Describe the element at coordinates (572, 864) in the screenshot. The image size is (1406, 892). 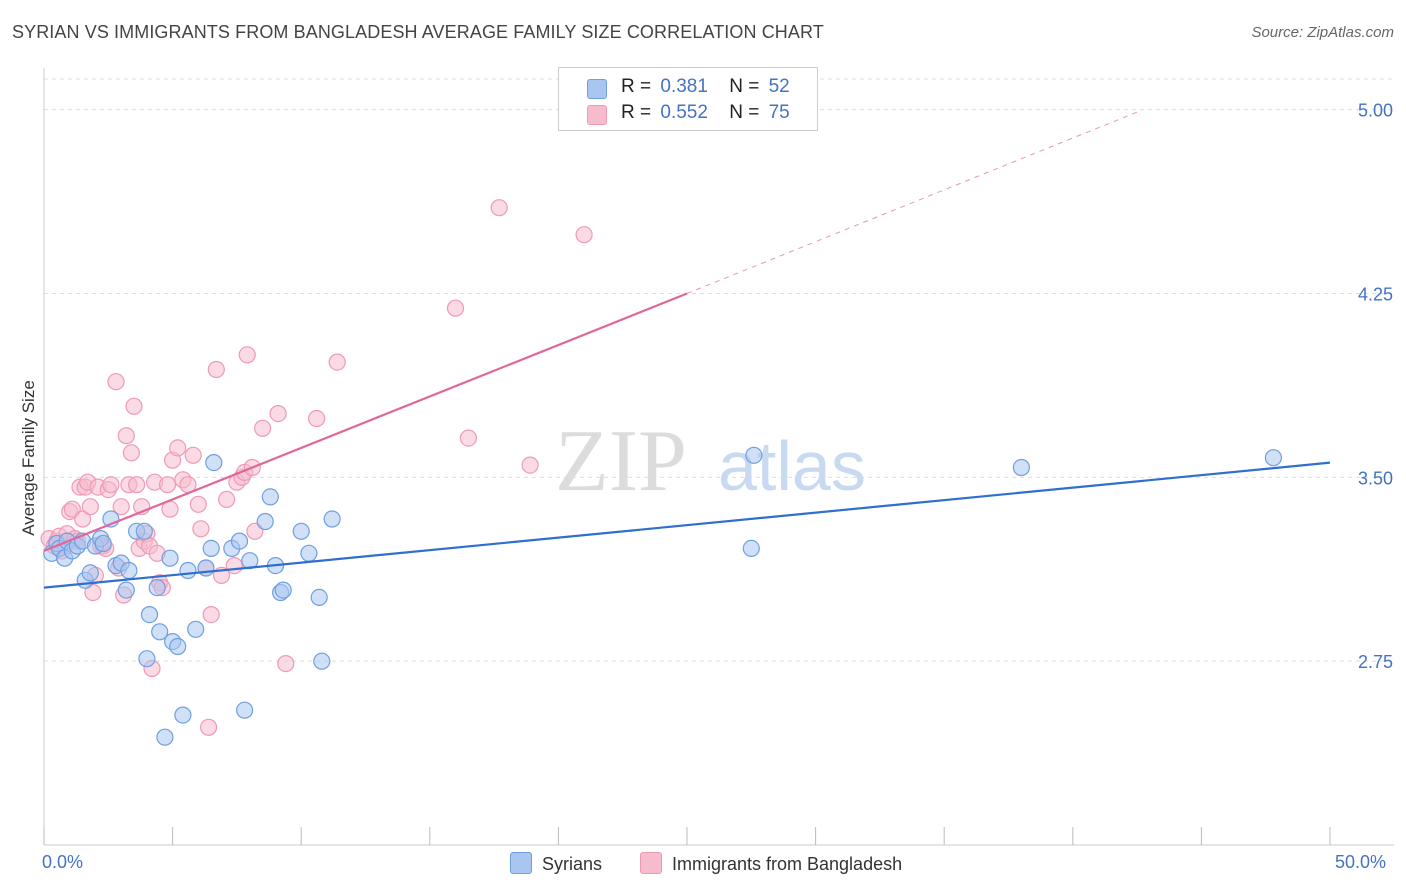
I see `legend-label-syrians: Syrians` at that location.